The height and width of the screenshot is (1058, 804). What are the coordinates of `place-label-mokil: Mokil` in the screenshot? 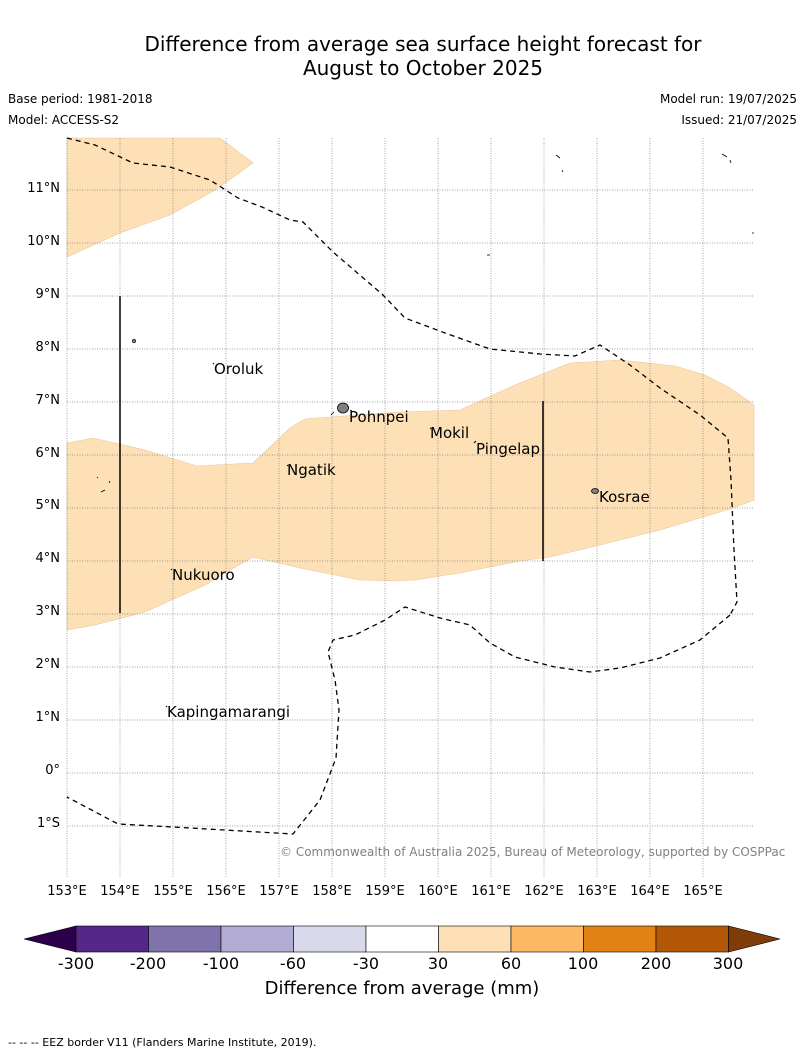 It's located at (450, 433).